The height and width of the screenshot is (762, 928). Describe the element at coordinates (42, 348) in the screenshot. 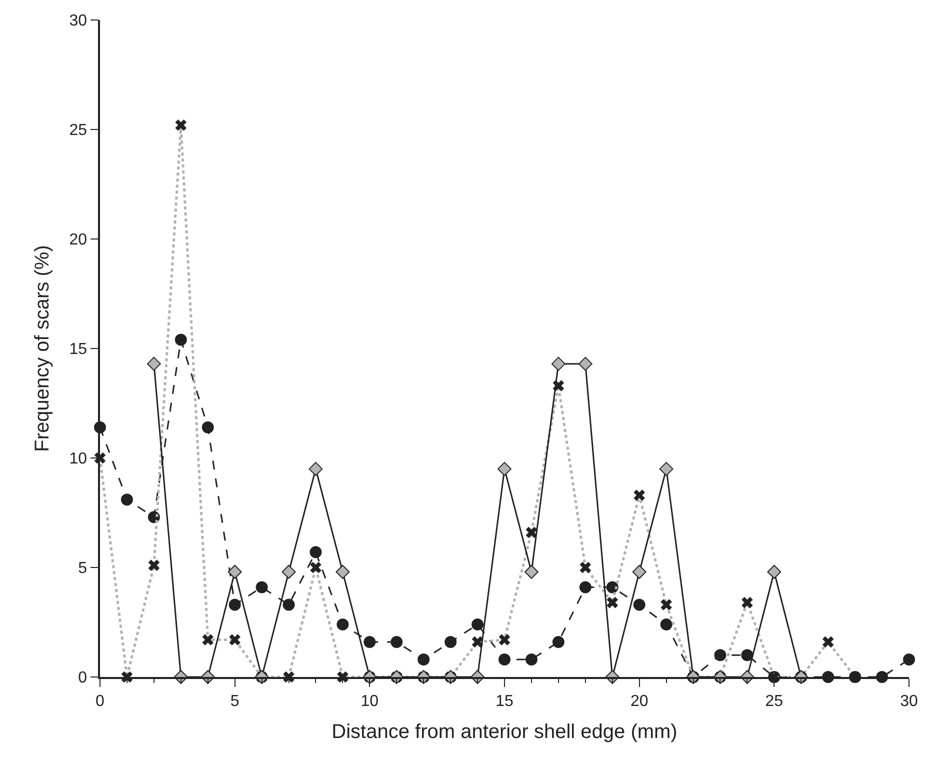

I see `y-axis-title: Frequency of scars (%)` at that location.